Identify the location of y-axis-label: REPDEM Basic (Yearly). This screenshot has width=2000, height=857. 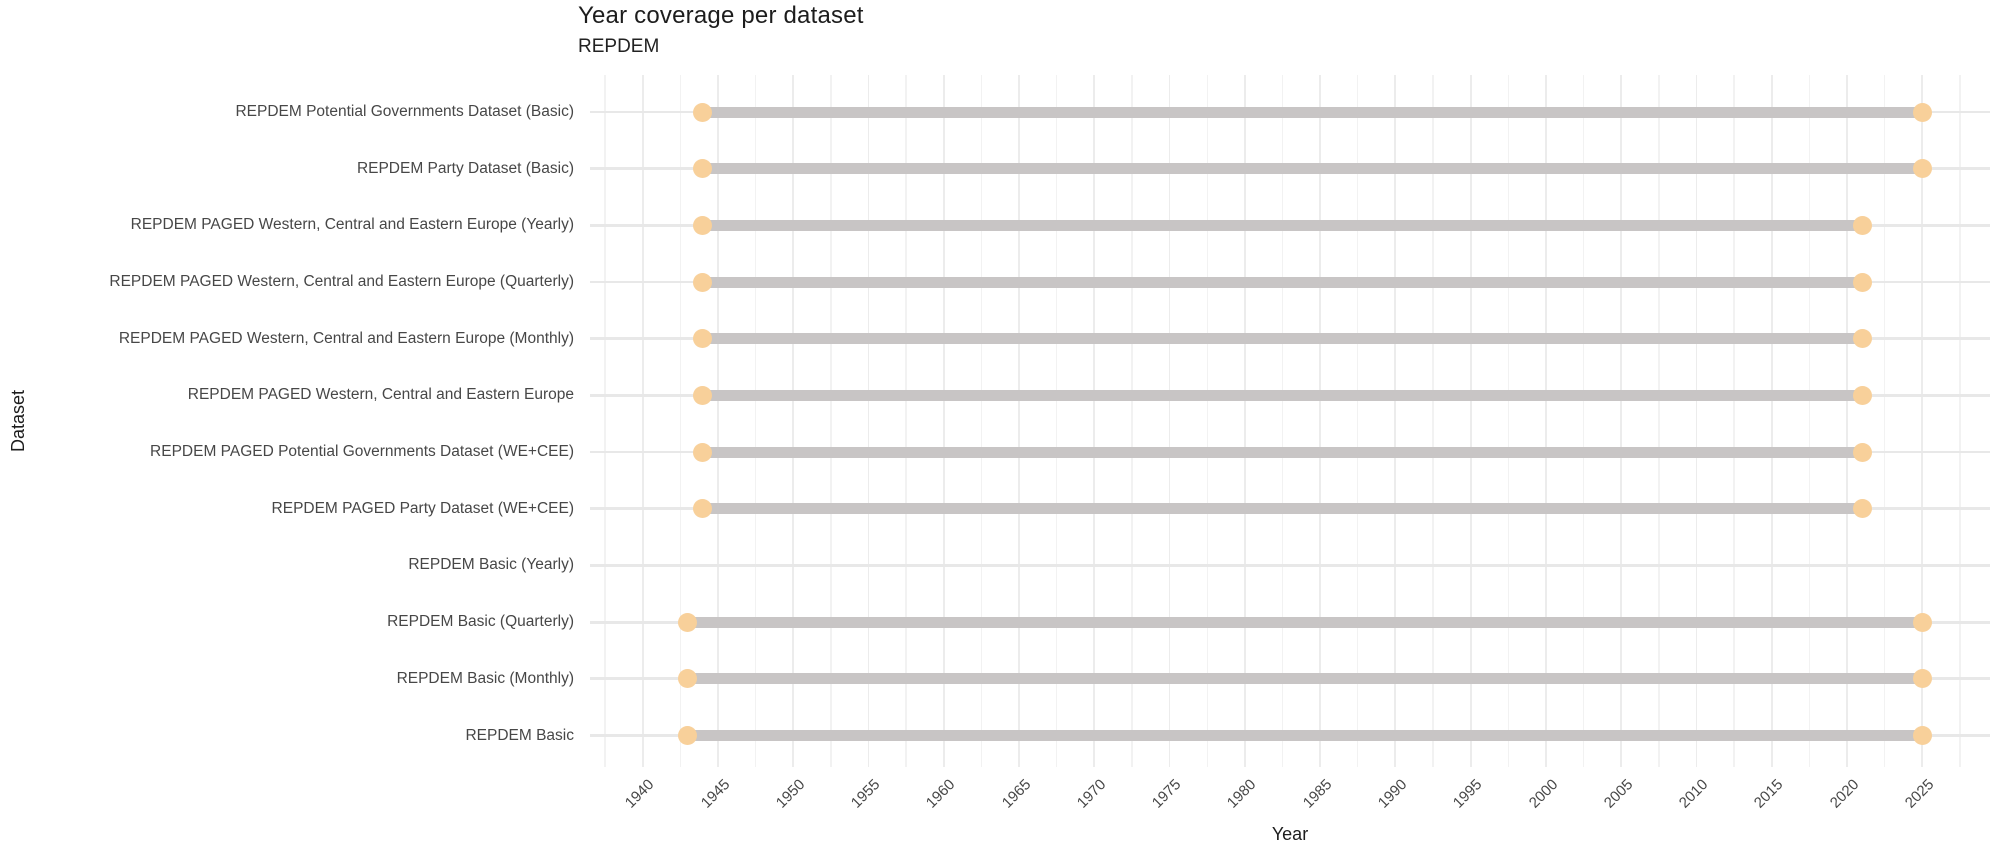
(491, 565).